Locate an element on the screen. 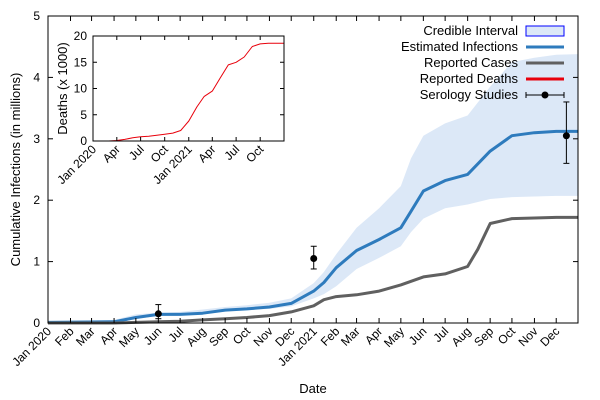 The image size is (600, 400). legend-item-3: Reported Deaths is located at coordinates (492, 78).